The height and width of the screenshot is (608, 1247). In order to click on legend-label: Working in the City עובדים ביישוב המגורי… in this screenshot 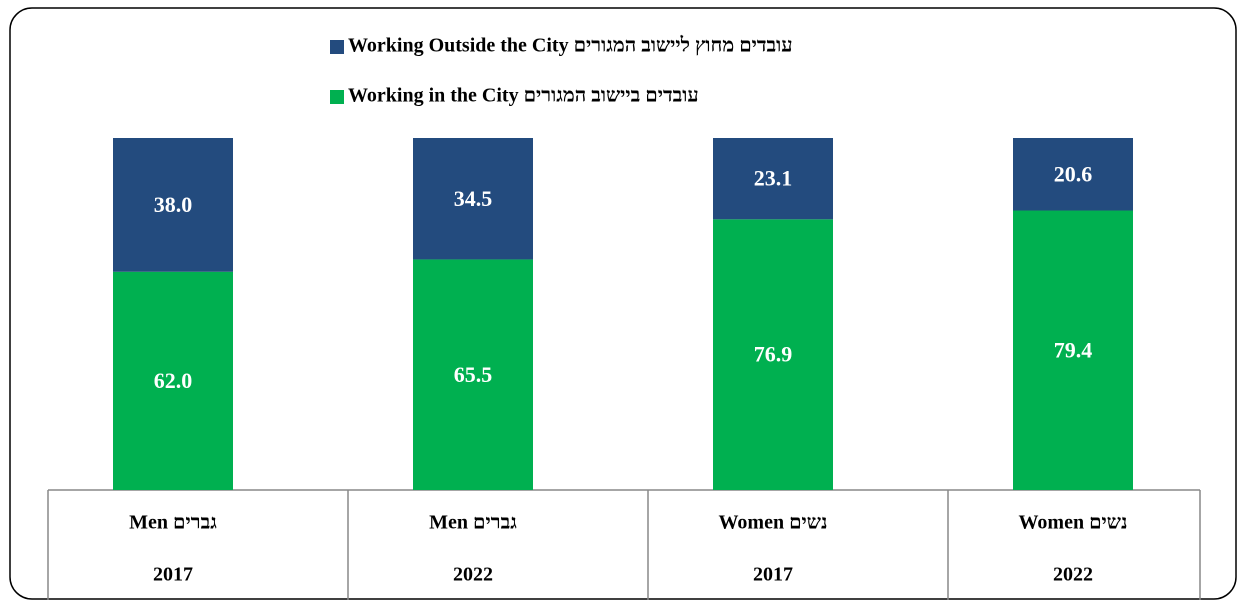, I will do `click(523, 96)`.